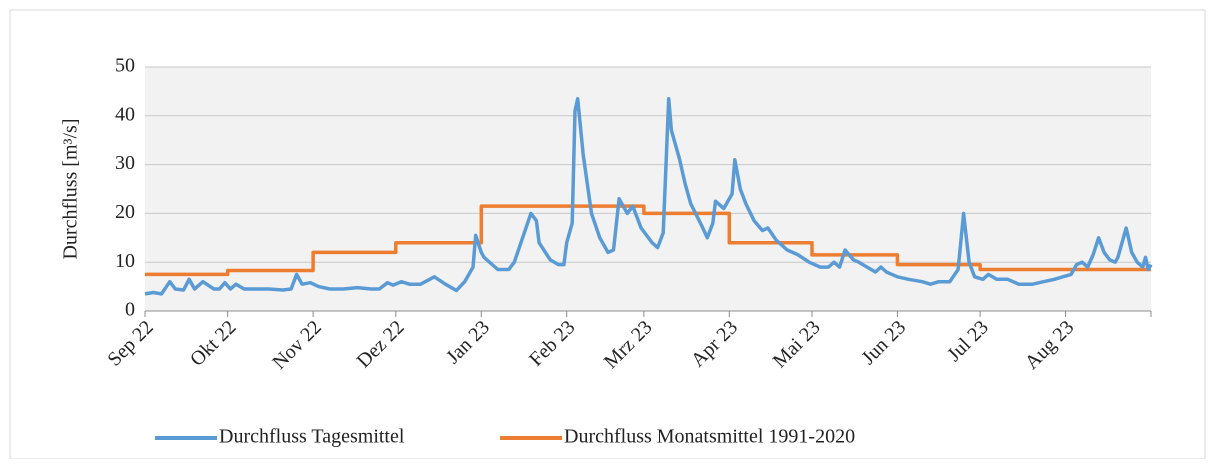 Image resolution: width=1215 pixels, height=464 pixels. What do you see at coordinates (125, 114) in the screenshot?
I see `y-tick-label: 40` at bounding box center [125, 114].